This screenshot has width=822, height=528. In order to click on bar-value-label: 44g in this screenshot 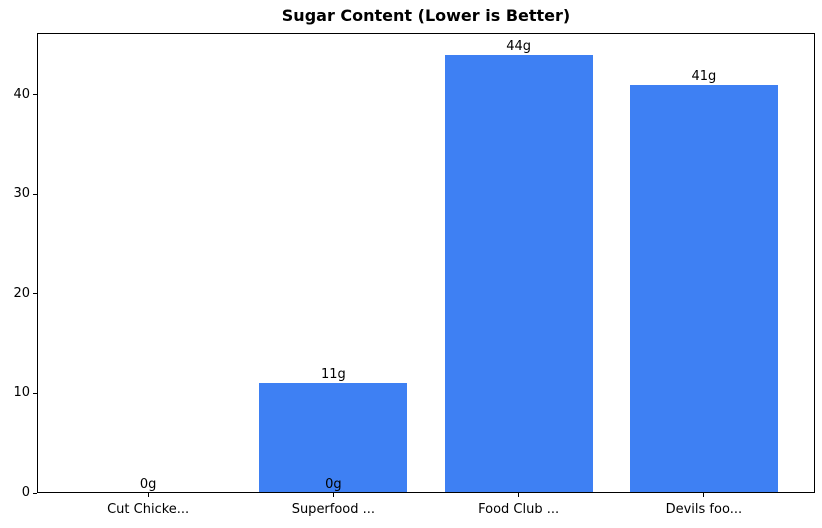, I will do `click(519, 46)`.